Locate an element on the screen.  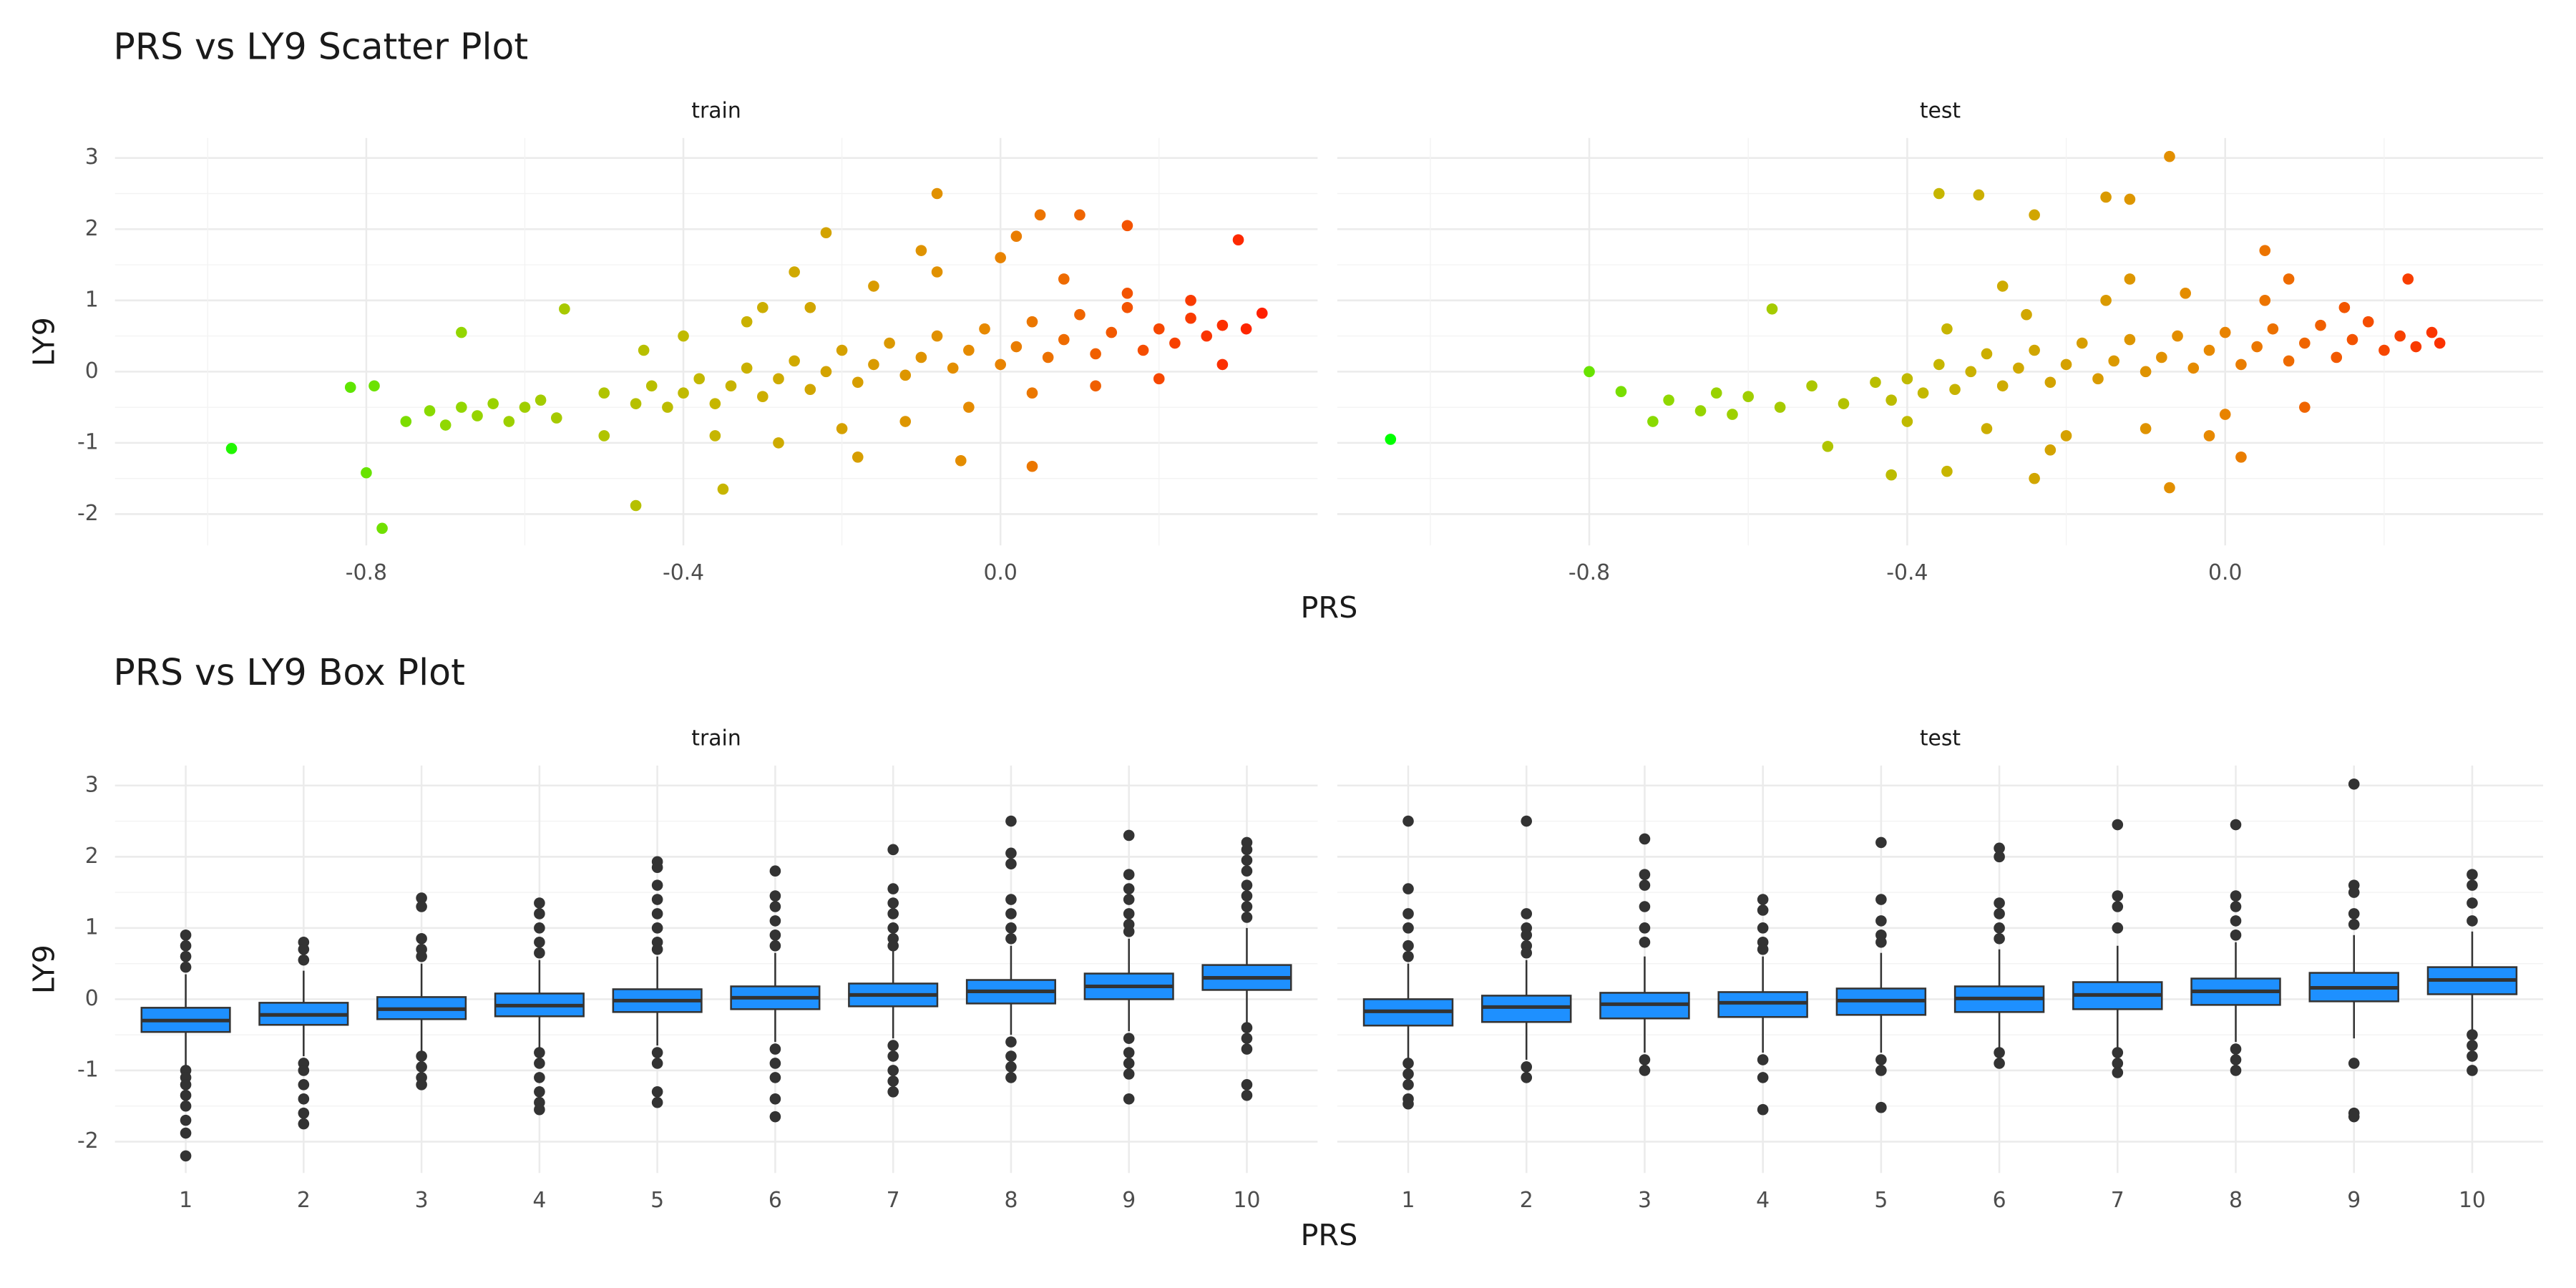
chart-title: PRS vs LY9 Box Plot is located at coordinates (288, 672).